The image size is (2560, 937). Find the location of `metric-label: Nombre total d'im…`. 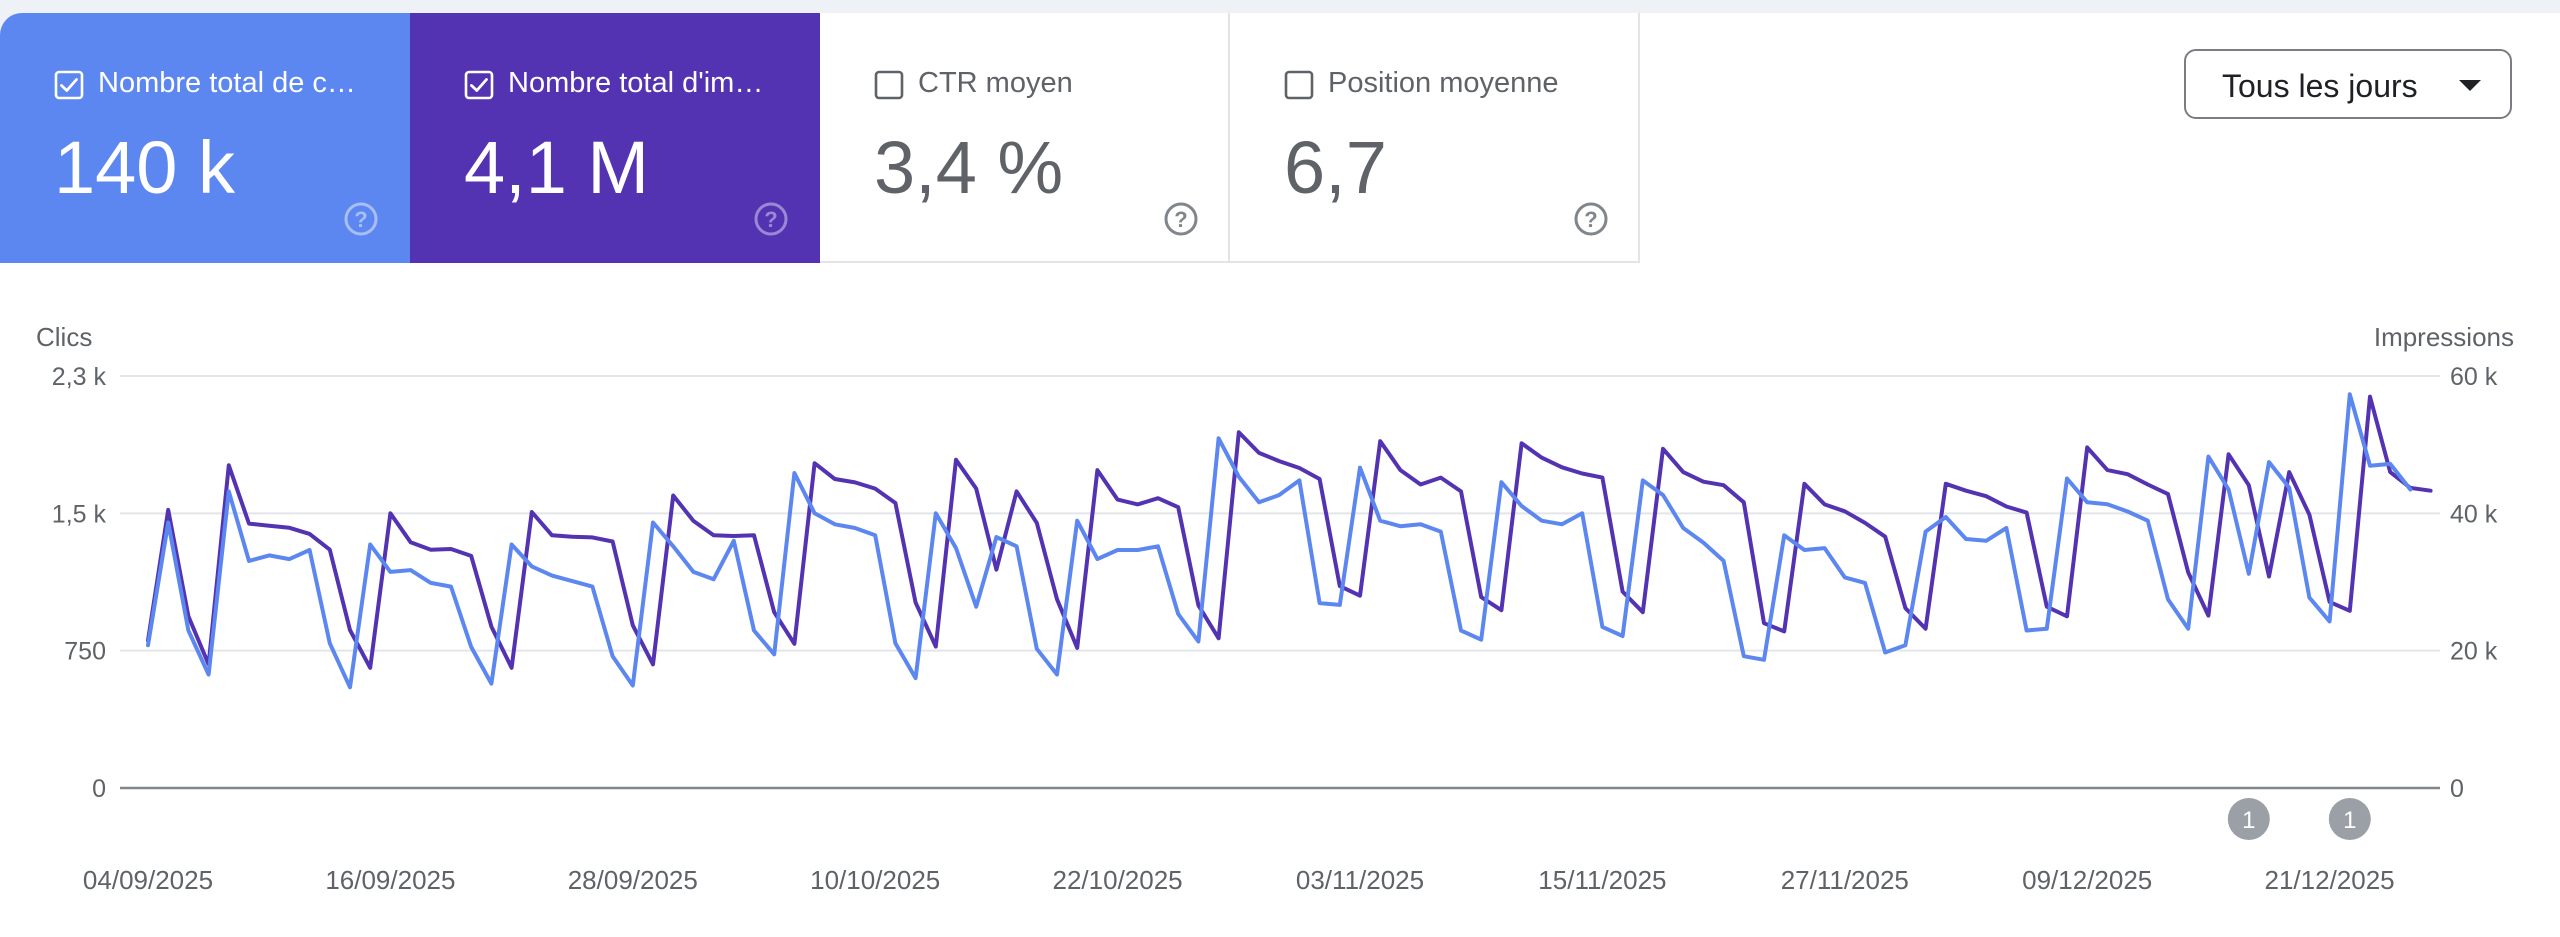

metric-label: Nombre total d'im… is located at coordinates (636, 83).